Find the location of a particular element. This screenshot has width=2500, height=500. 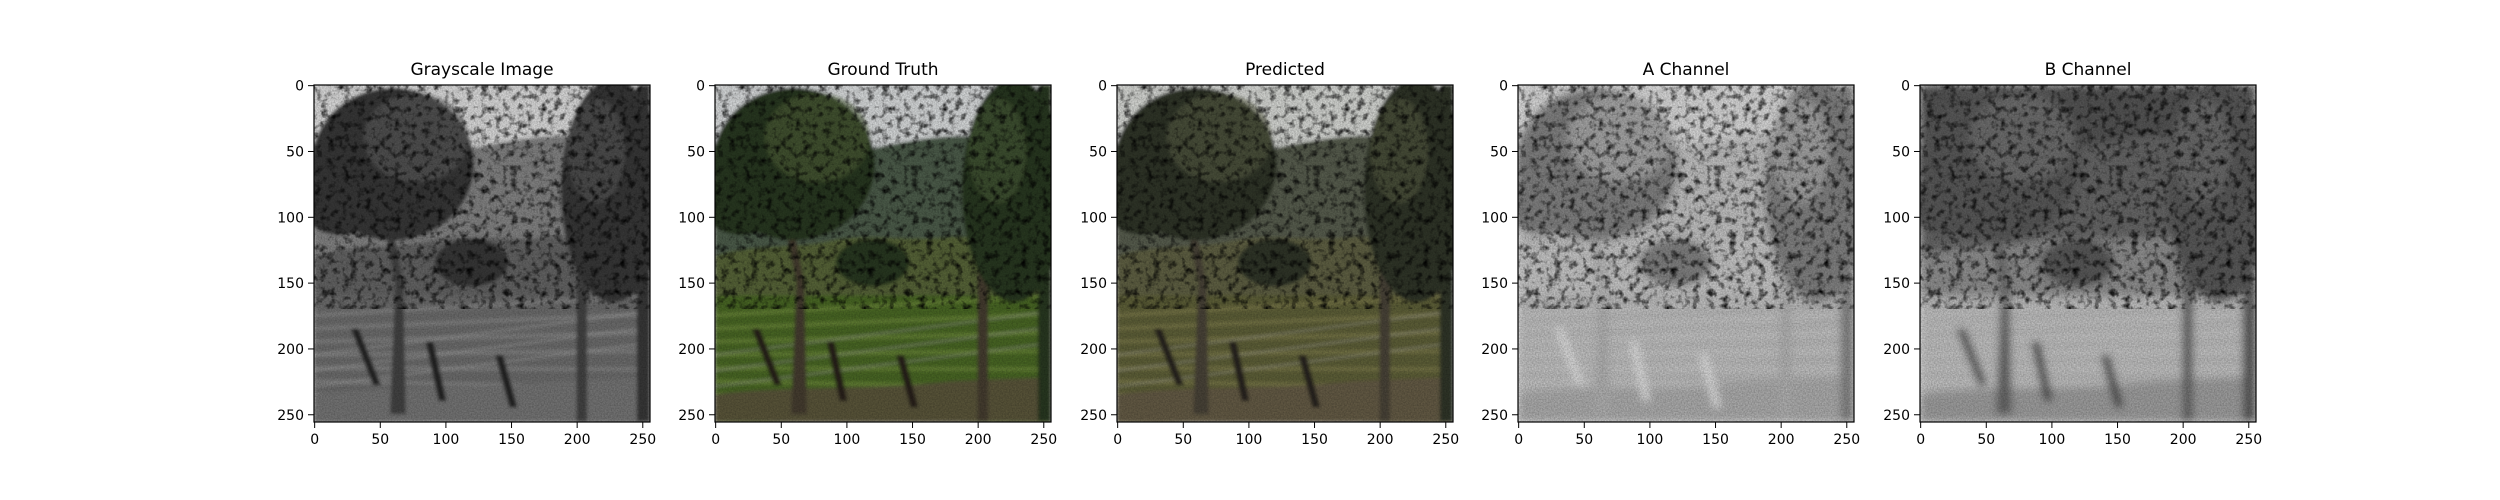

a-channel-image is located at coordinates (1686, 253).